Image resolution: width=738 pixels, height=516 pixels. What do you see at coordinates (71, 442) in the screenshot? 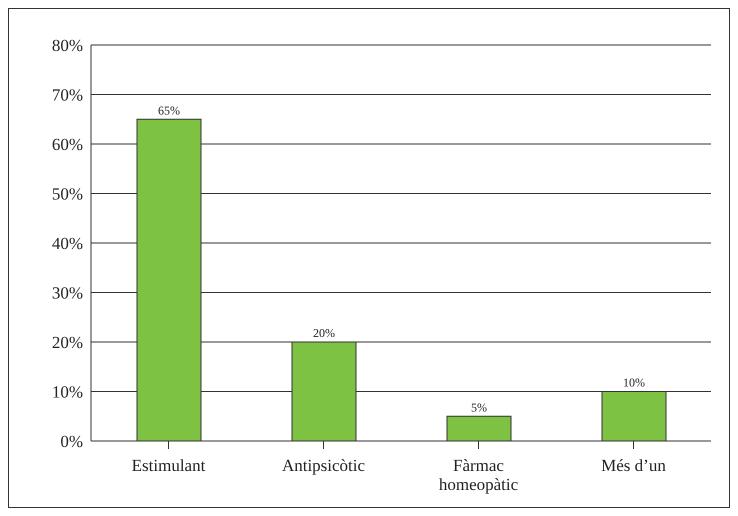
I see `y-tick-label: 0%` at bounding box center [71, 442].